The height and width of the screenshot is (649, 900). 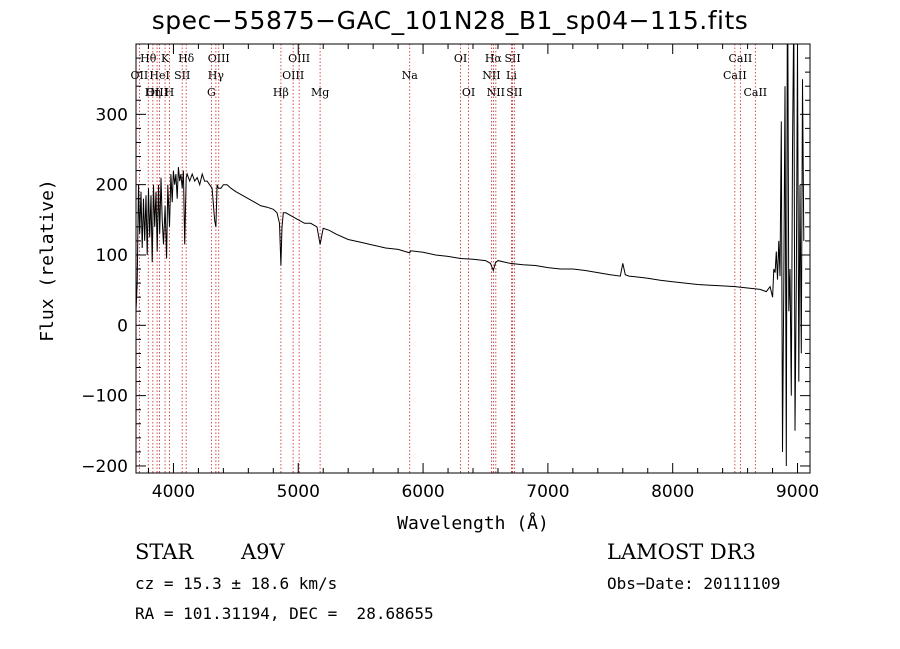 What do you see at coordinates (104, 467) in the screenshot?
I see `y-tick-label: −200` at bounding box center [104, 467].